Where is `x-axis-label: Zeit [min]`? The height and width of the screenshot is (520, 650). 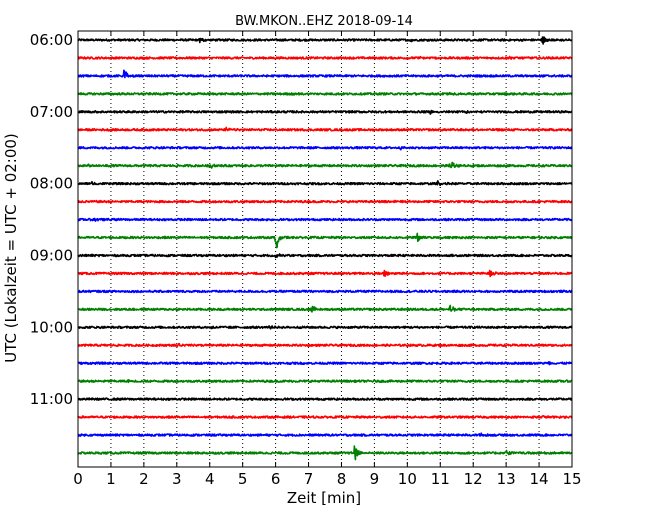
x-axis-label: Zeit [min] is located at coordinates (324, 498).